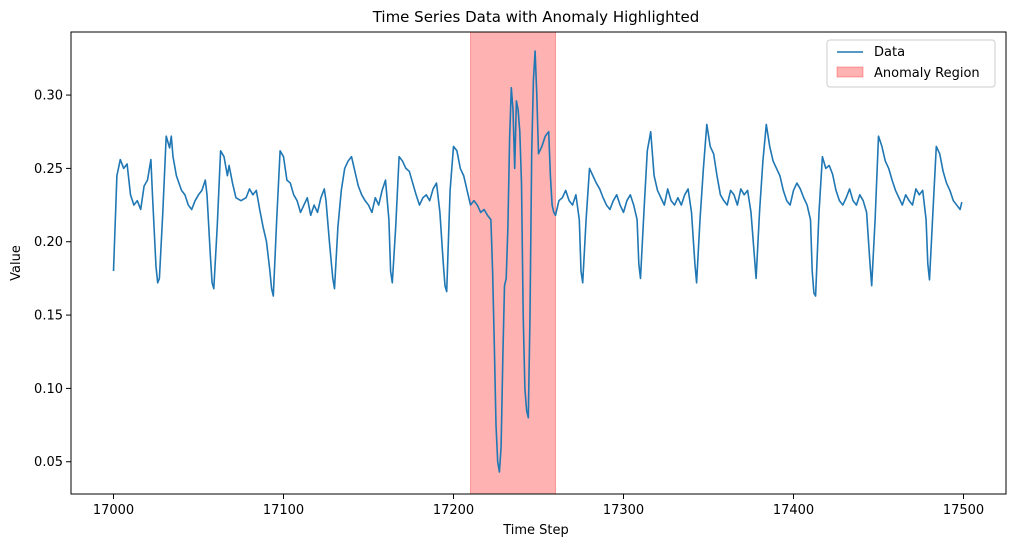 This screenshot has width=1010, height=547. What do you see at coordinates (48, 389) in the screenshot?
I see `y-tick-label: 0.10` at bounding box center [48, 389].